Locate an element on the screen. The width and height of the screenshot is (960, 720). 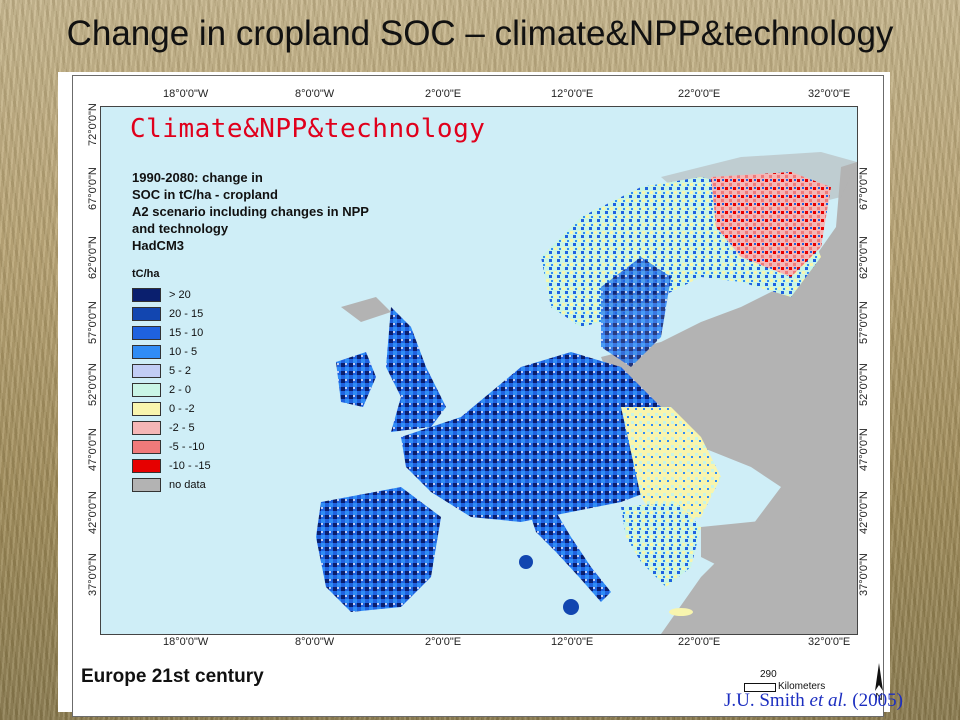
lon-label-top: 22°0'0"E is located at coordinates (699, 94).